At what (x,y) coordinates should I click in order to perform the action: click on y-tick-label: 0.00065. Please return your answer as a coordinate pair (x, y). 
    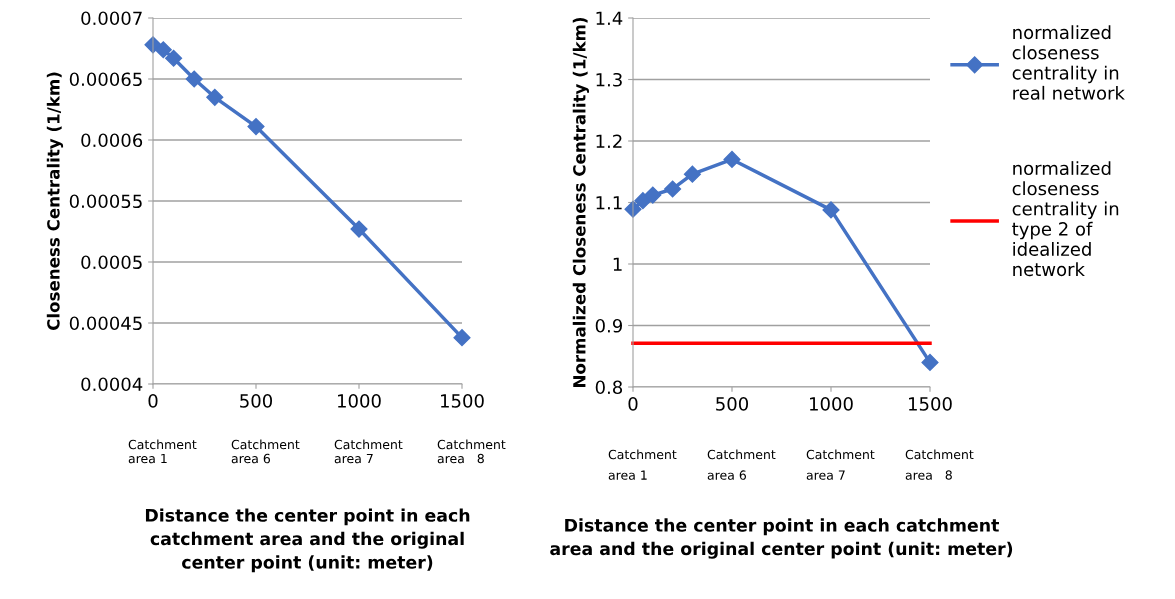
    Looking at the image, I should click on (105, 79).